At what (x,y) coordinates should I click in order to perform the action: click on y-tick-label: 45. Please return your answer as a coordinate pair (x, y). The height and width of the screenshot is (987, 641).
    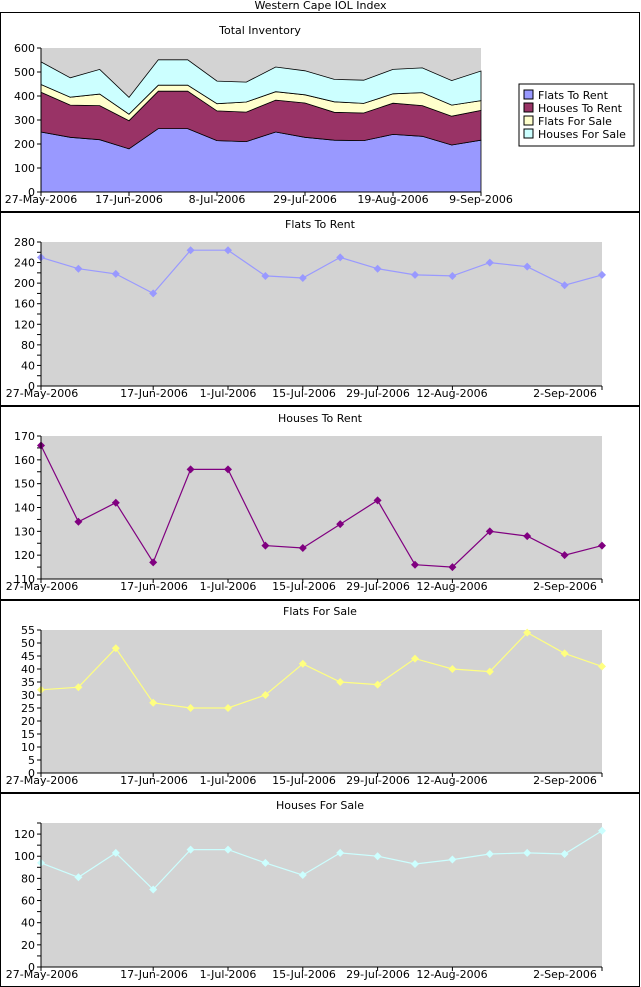
    Looking at the image, I should click on (28, 656).